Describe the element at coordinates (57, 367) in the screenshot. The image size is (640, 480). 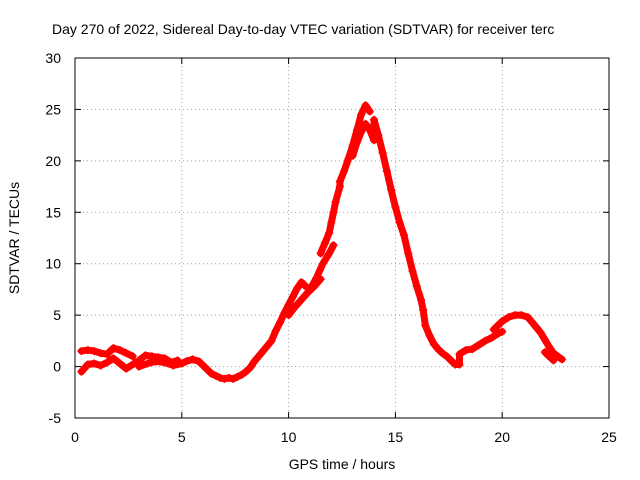
I see `y-tick-label: 0` at that location.